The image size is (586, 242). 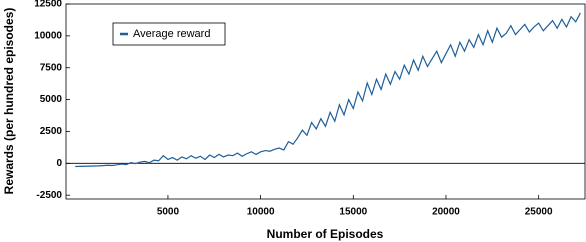 I want to click on x-axis-label: Number of Episodes, so click(x=325, y=234).